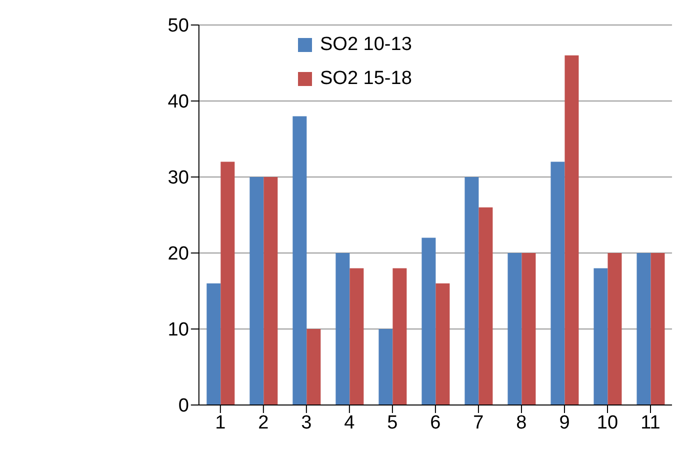 Image resolution: width=685 pixels, height=456 pixels. I want to click on y-tick-label: 50, so click(178, 26).